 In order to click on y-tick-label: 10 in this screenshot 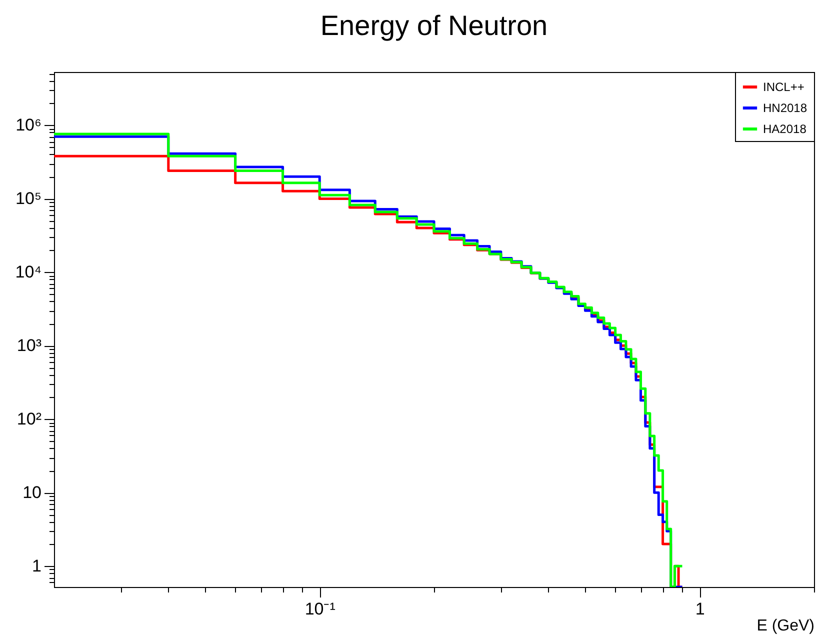, I will do `click(32, 492)`.